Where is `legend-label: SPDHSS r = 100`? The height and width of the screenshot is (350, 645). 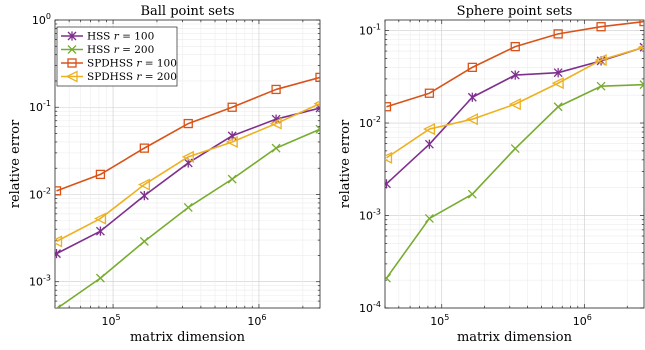
legend-label: SPDHSS r = 100 is located at coordinates (132, 64).